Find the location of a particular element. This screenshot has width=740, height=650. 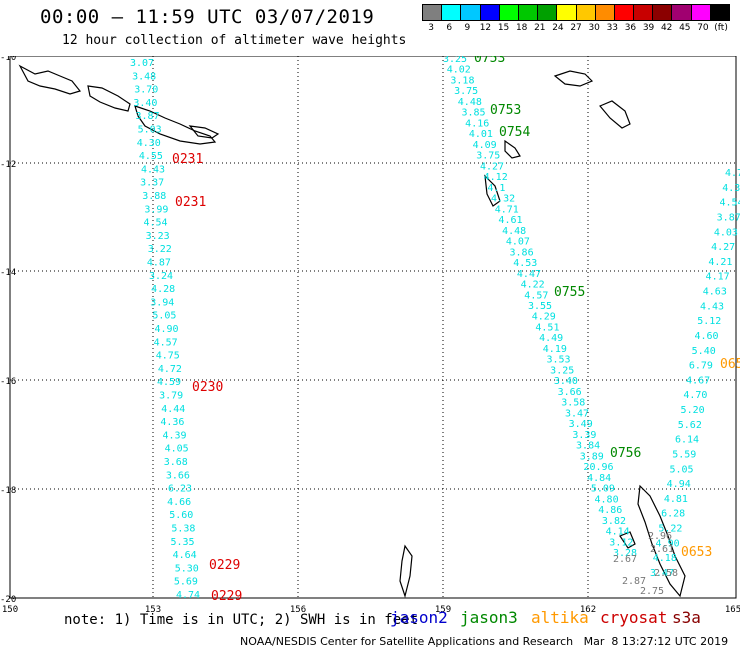

lon-tick-label: 162 is located at coordinates (588, 610).